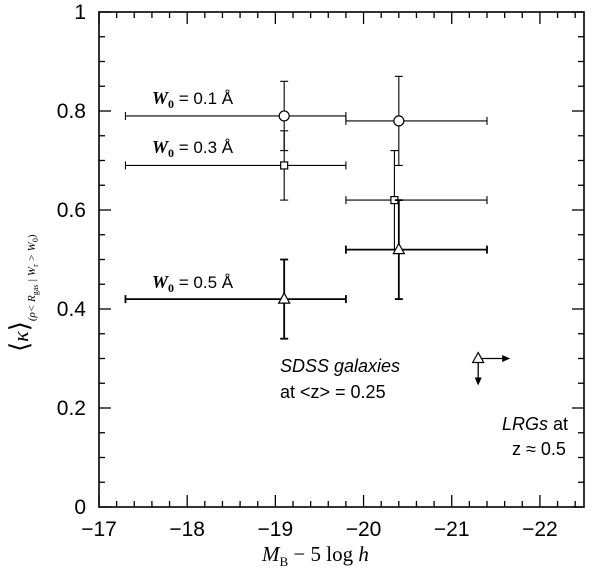  Describe the element at coordinates (333, 392) in the screenshot. I see `annotation-sdss-line2: at <z> = 0.25` at that location.